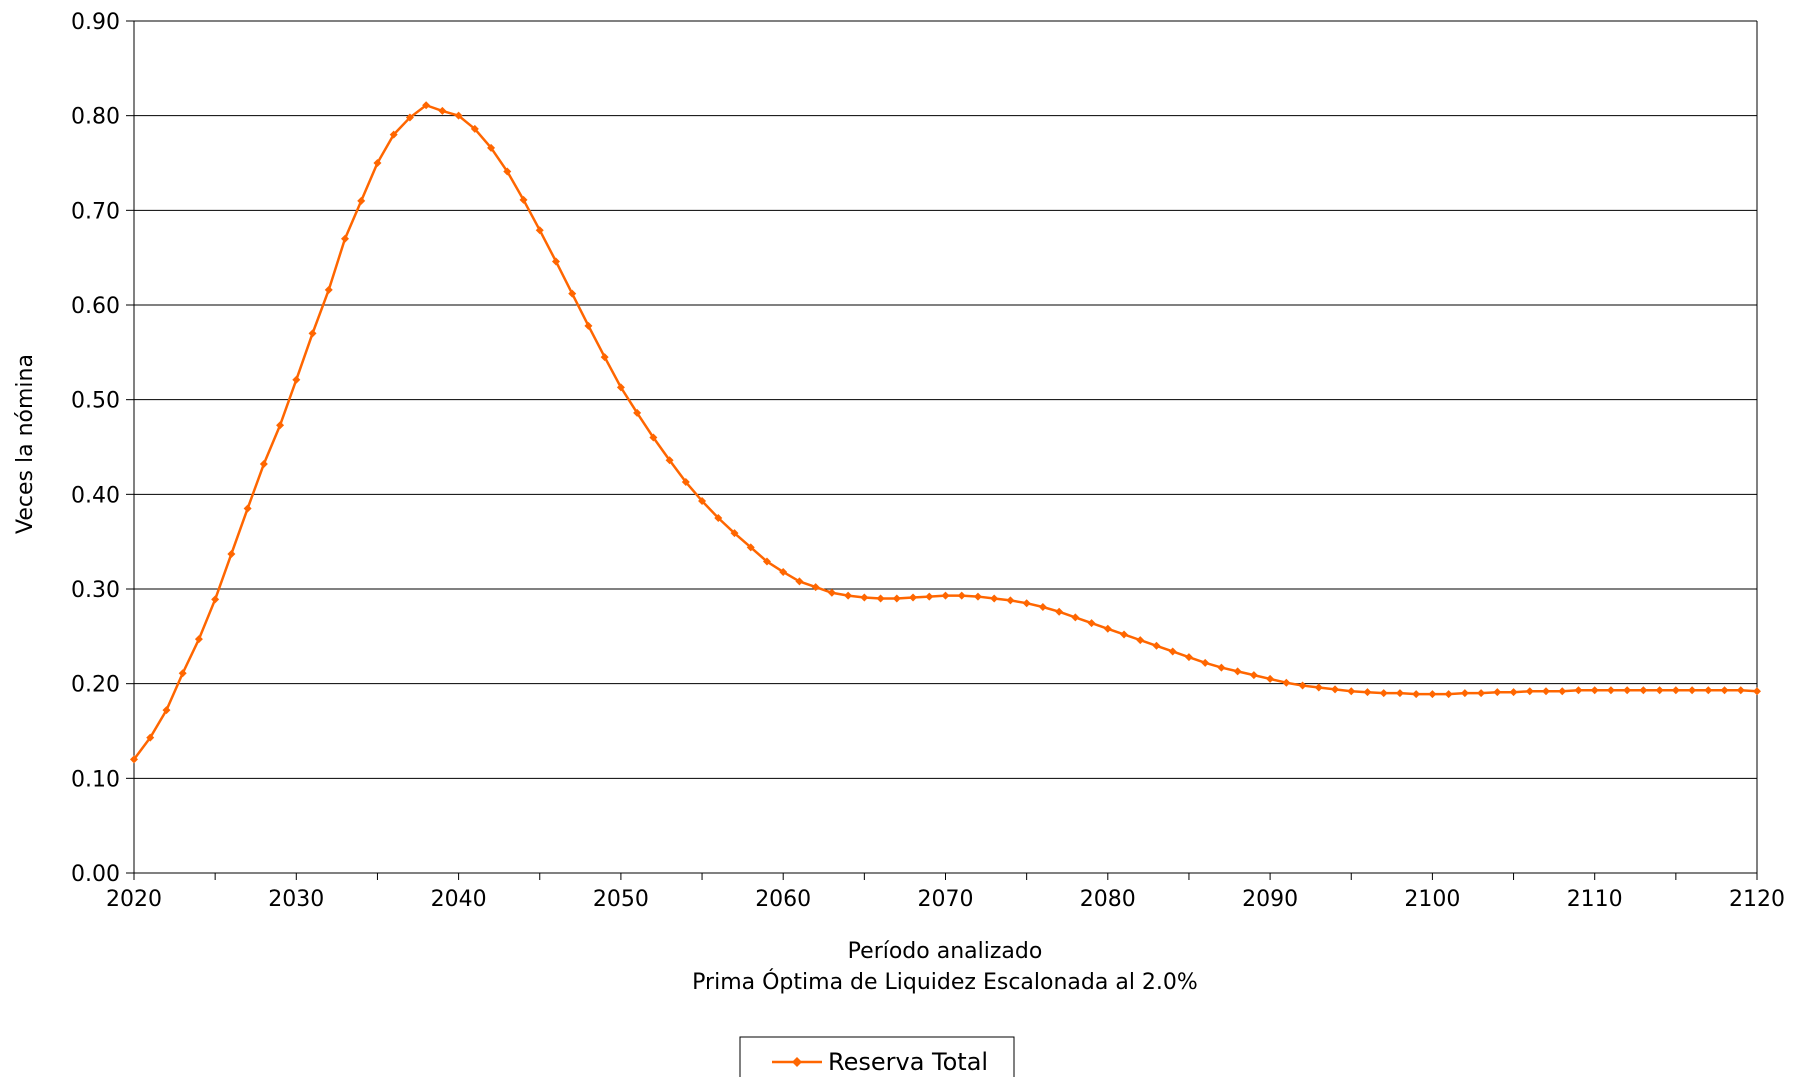 This screenshot has width=1801, height=1081. I want to click on y-tick-label: 0.40, so click(95, 495).